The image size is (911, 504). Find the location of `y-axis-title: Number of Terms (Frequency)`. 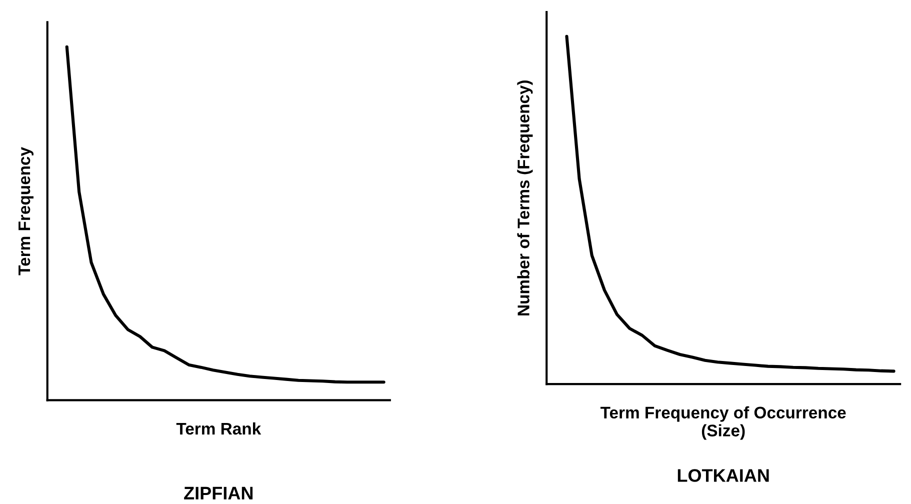

y-axis-title: Number of Terms (Frequency) is located at coordinates (525, 198).